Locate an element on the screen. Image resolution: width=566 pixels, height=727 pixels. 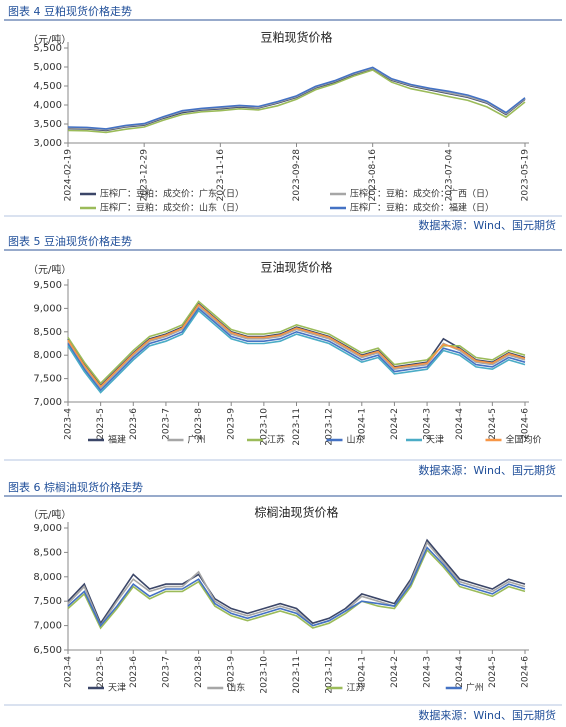
x-tick-label: 2023-09-28 is located at coordinates (297, 175).